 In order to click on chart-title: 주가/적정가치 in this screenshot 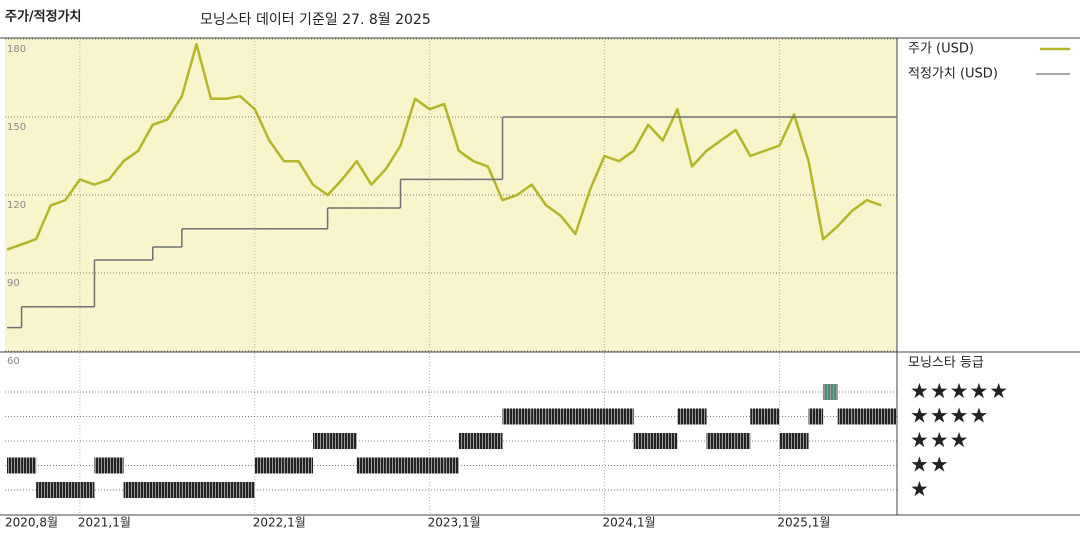, I will do `click(43, 17)`.